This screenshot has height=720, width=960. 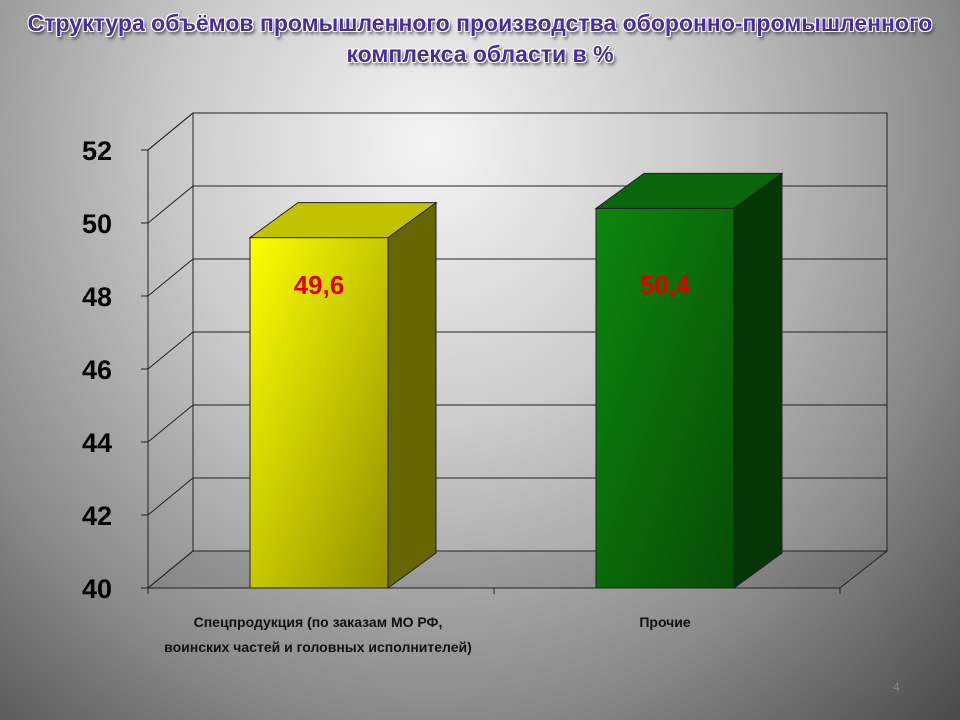 I want to click on y-tick-label: 48, so click(x=97, y=297).